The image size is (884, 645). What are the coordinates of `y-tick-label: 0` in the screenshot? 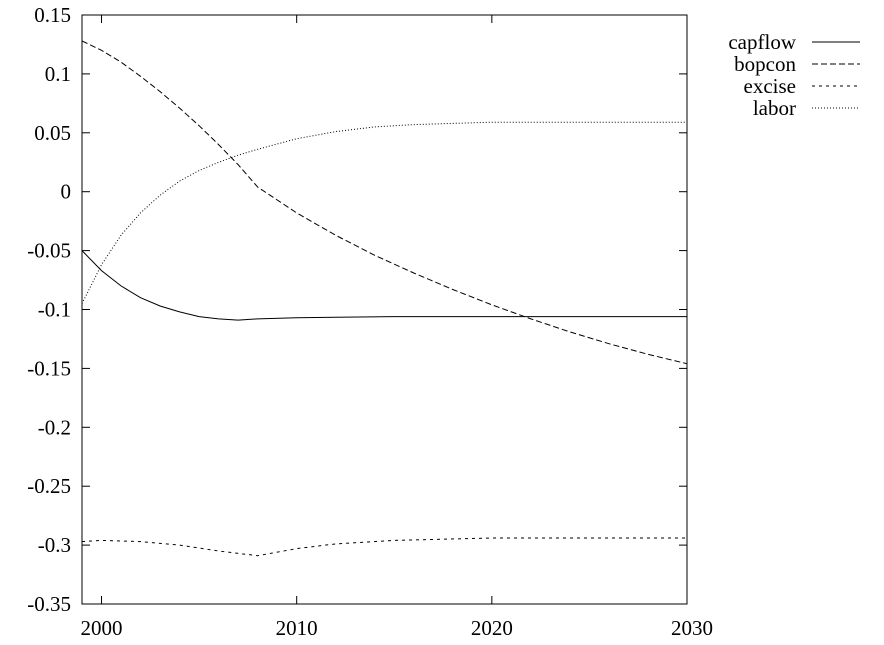 It's located at (66, 192).